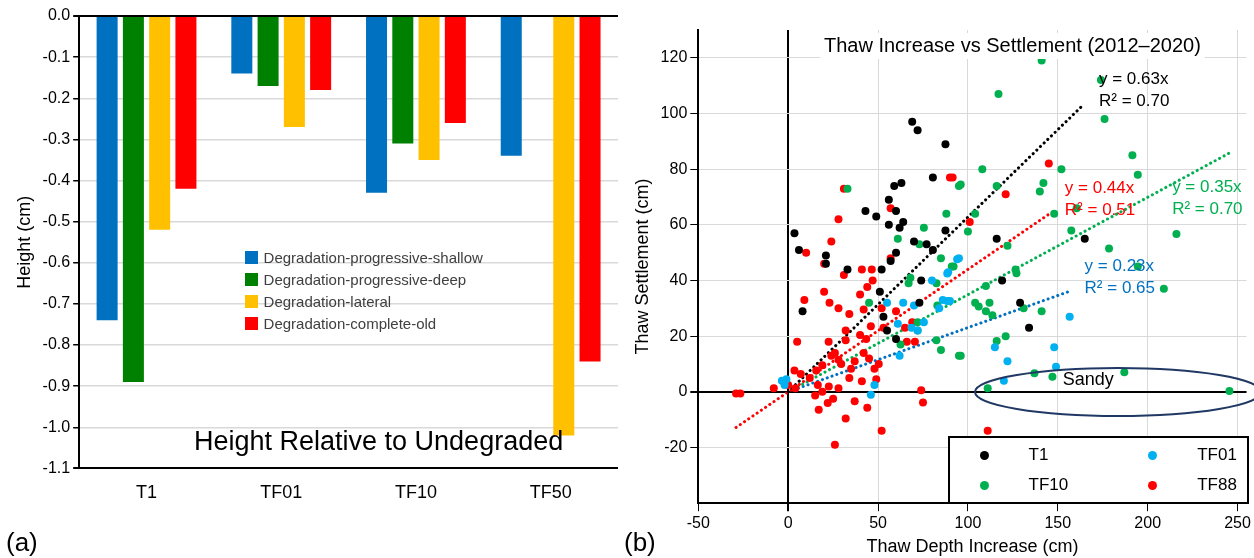 Image resolution: width=1254 pixels, height=558 pixels. I want to click on legend-label: TF01, so click(1217, 455).